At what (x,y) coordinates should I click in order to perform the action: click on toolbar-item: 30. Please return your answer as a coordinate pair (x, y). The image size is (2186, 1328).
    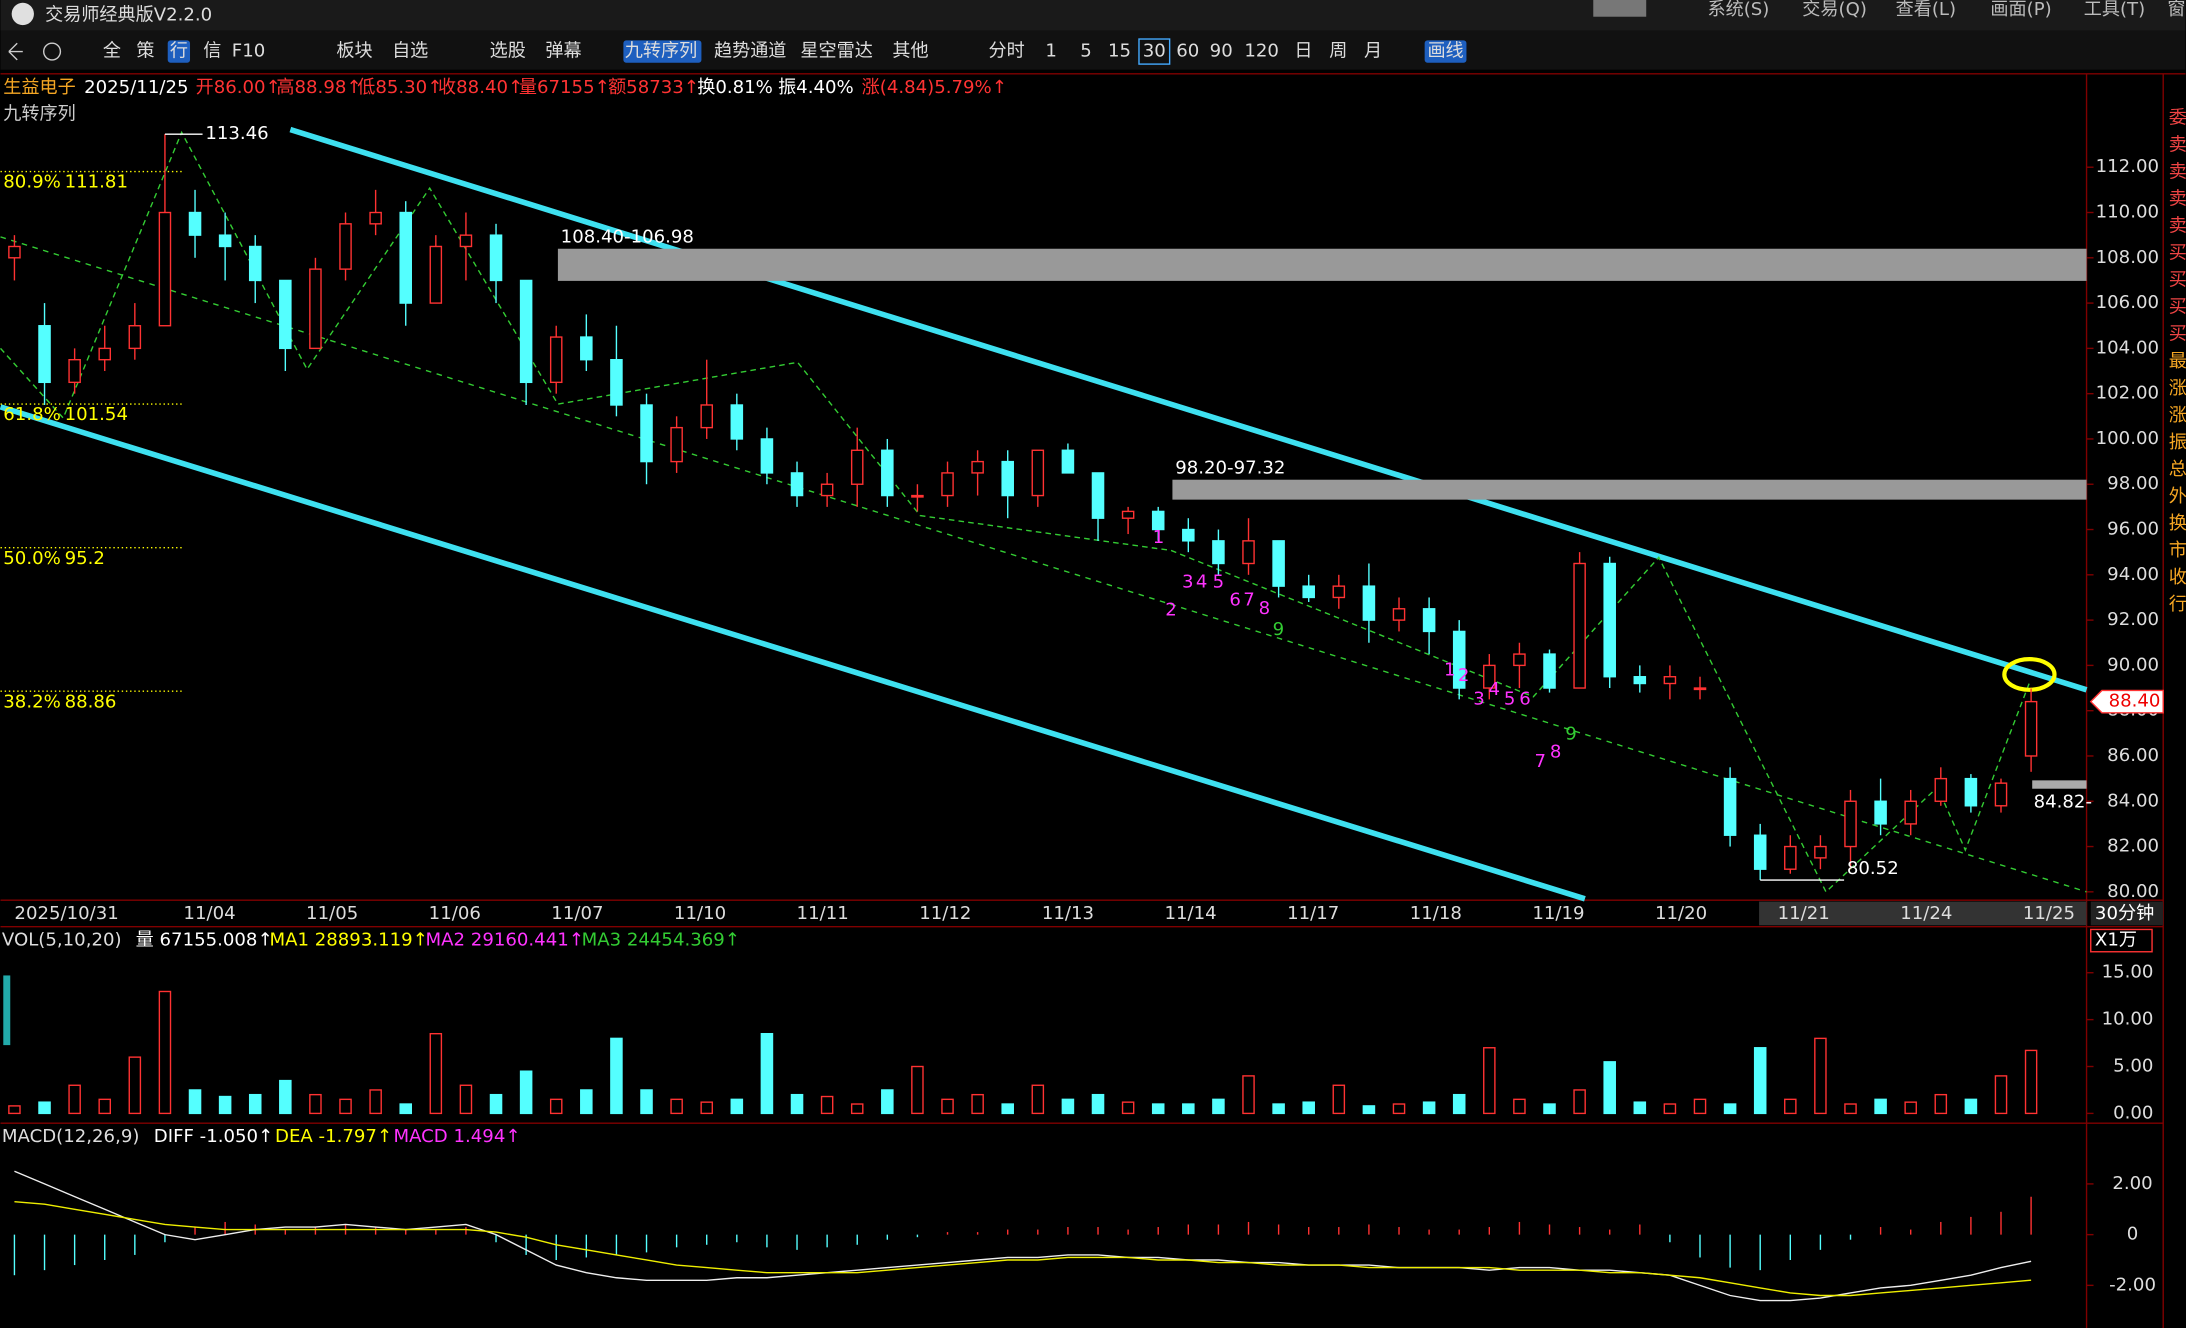
    Looking at the image, I should click on (1154, 51).